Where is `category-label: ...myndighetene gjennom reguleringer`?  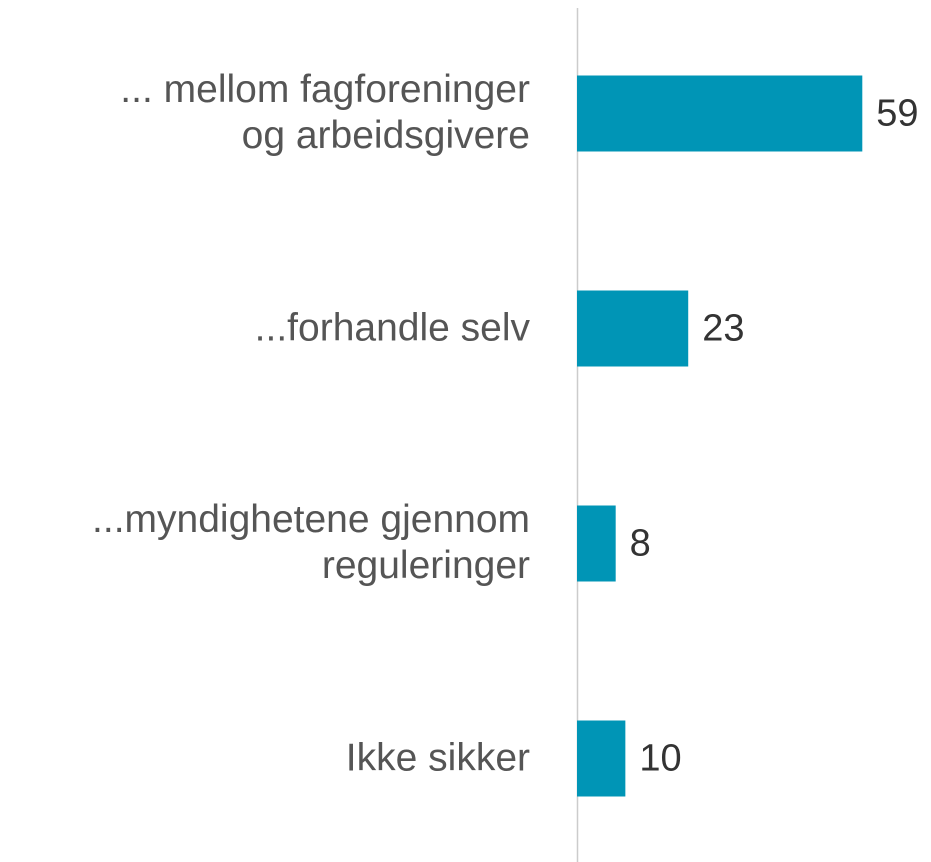 category-label: ...myndighetene gjennom reguleringer is located at coordinates (311, 542).